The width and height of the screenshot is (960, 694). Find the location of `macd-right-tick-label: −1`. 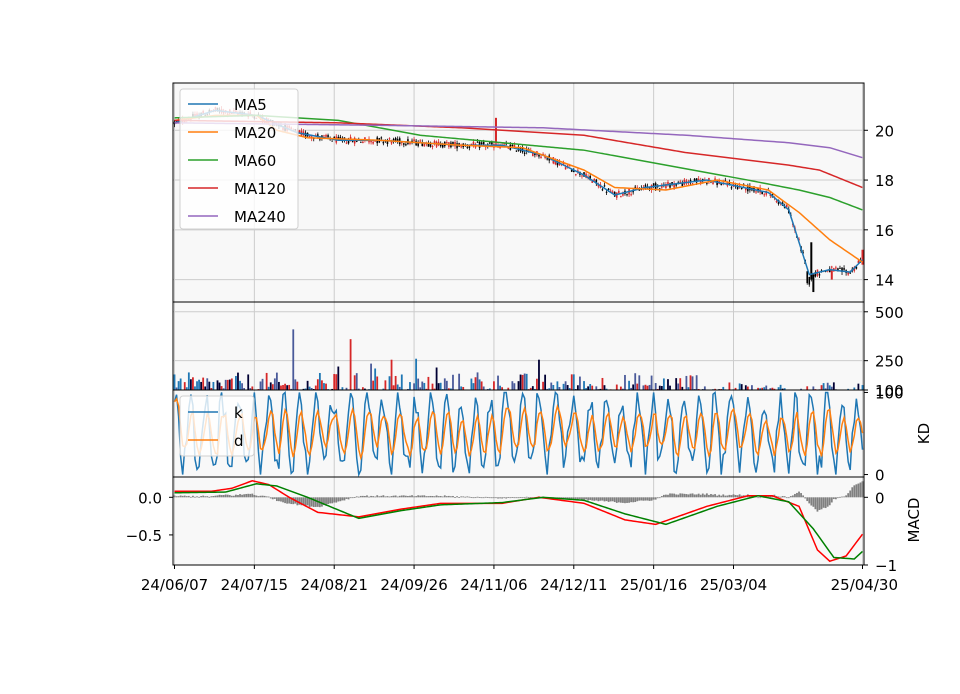

macd-right-tick-label: −1 is located at coordinates (886, 566).